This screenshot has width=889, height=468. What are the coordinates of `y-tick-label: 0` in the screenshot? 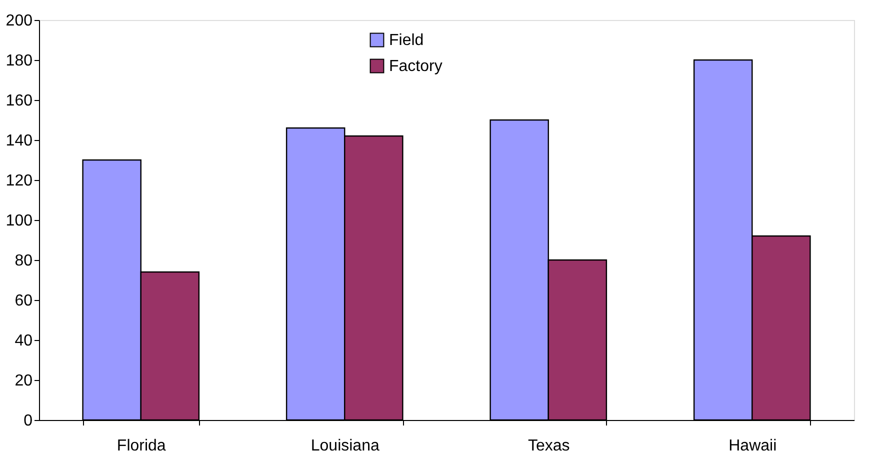 It's located at (28, 421).